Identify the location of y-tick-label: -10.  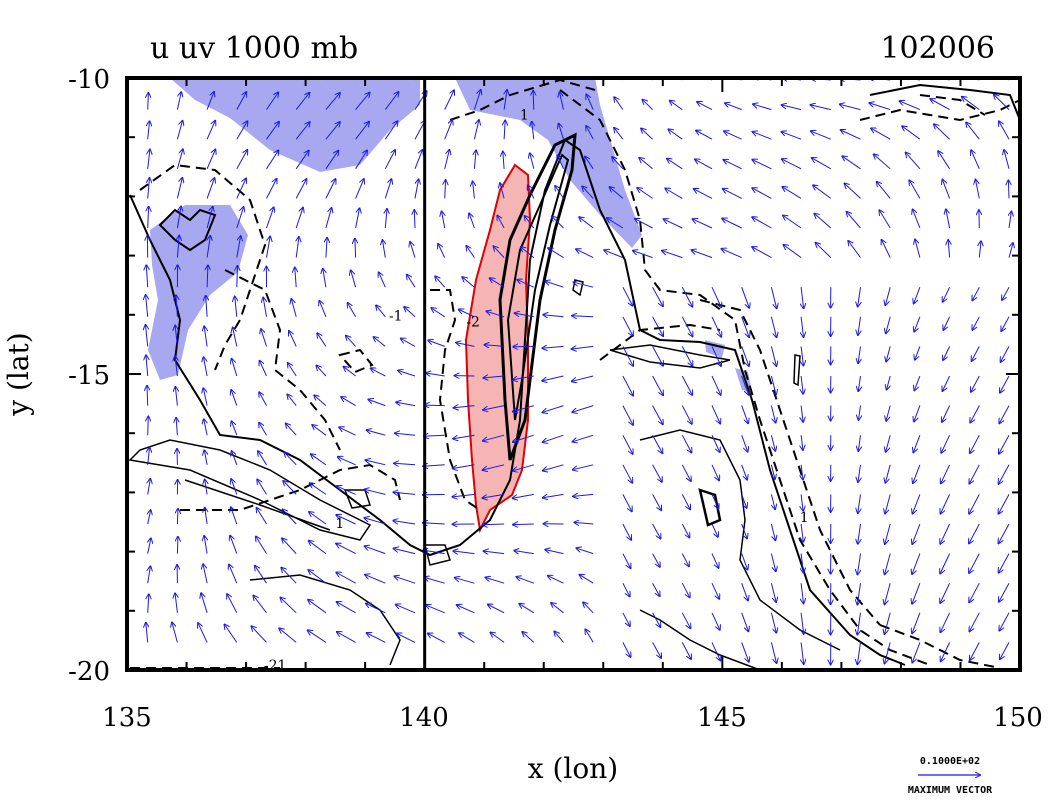
(89, 80).